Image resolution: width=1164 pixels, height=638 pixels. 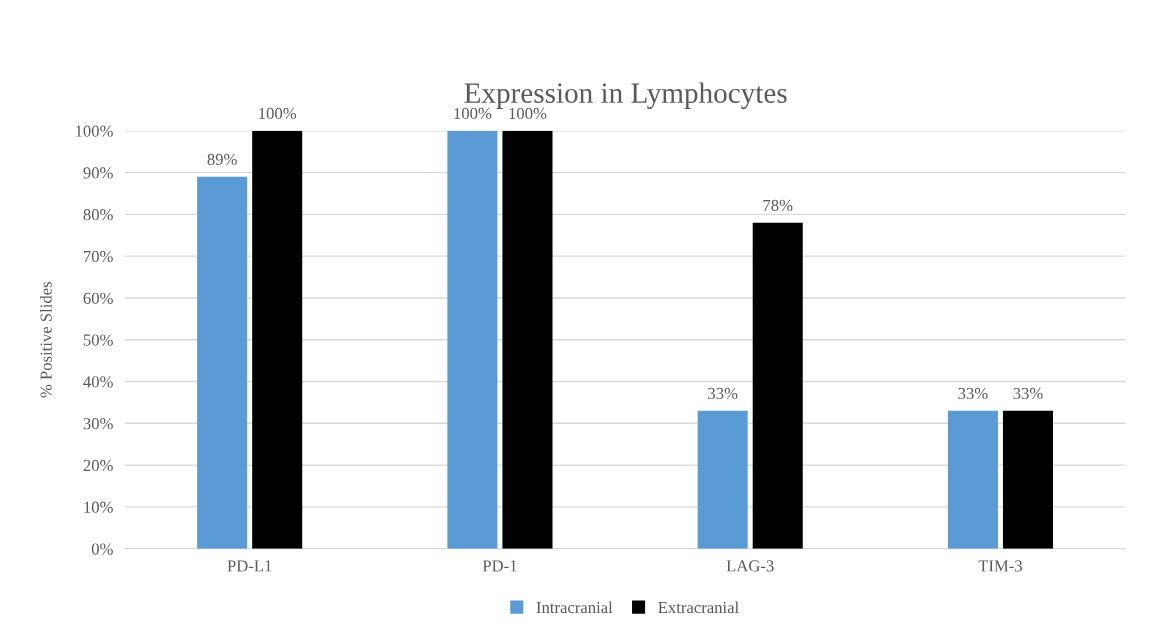 I want to click on y-axis-title: % Positive Slides, so click(x=46, y=340).